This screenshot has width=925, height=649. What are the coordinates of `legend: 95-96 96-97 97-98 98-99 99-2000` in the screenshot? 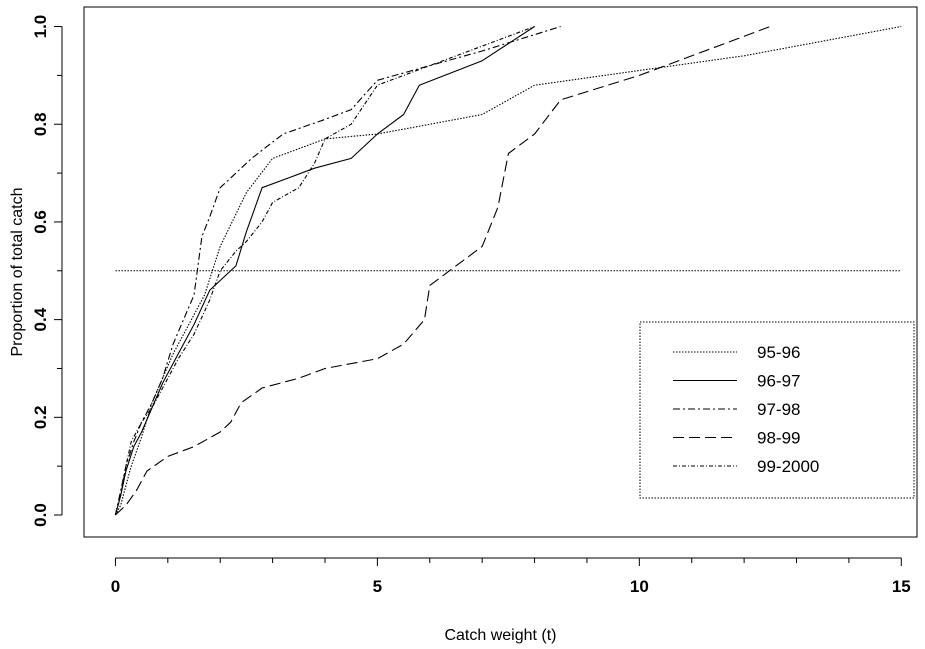 It's located at (777, 410).